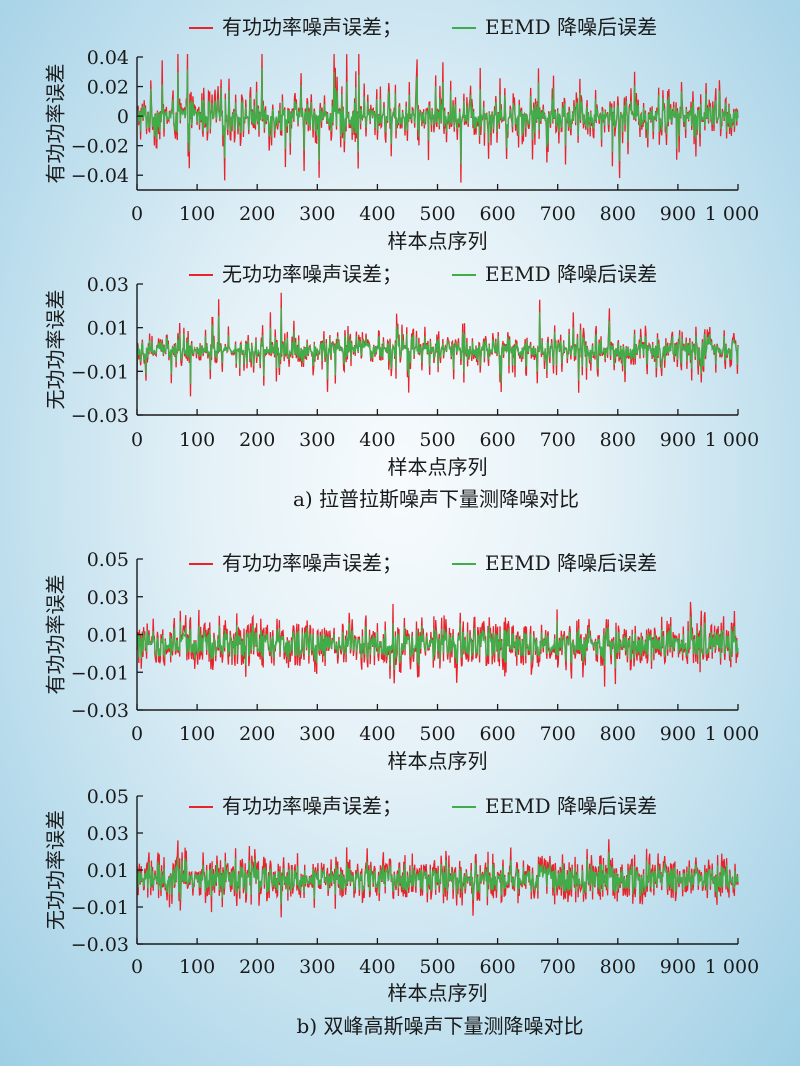 The image size is (800, 1066). What do you see at coordinates (108, 88) in the screenshot?
I see `y-tick-label: 0.02` at bounding box center [108, 88].